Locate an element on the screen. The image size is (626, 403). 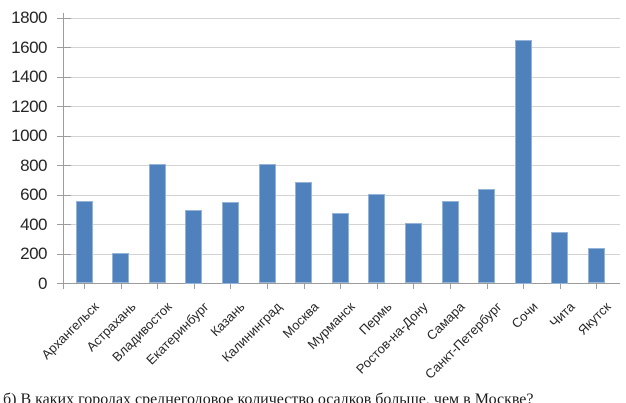
x-axis-line is located at coordinates (341, 283).